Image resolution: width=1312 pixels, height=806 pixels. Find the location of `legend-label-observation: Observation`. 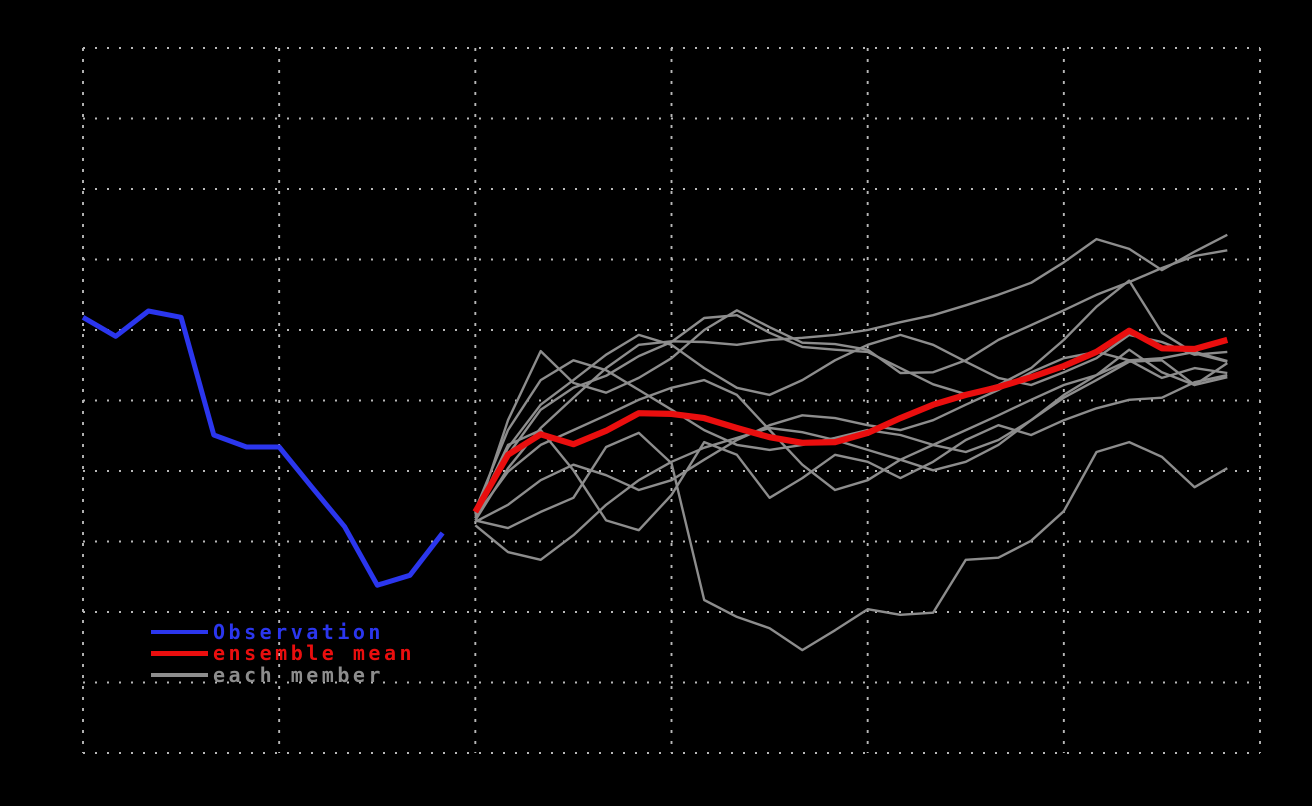

legend-label-observation: Observation is located at coordinates (298, 631).